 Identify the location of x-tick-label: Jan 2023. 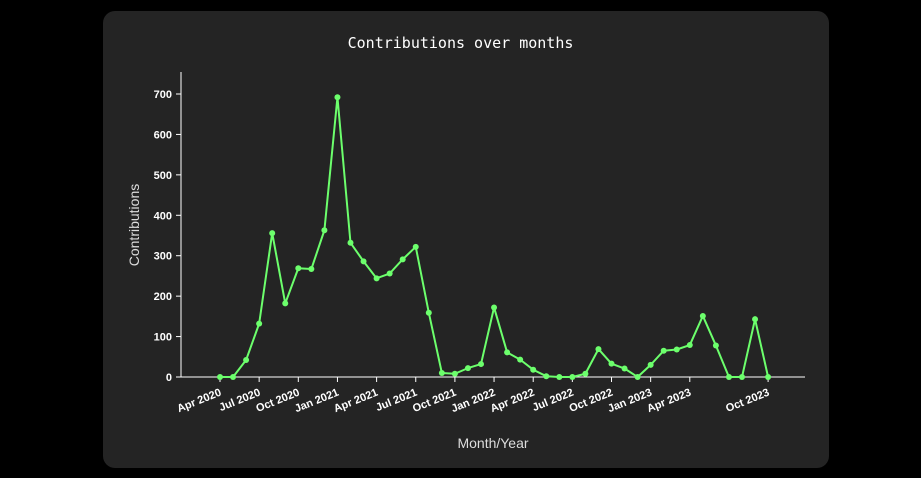
(630, 401).